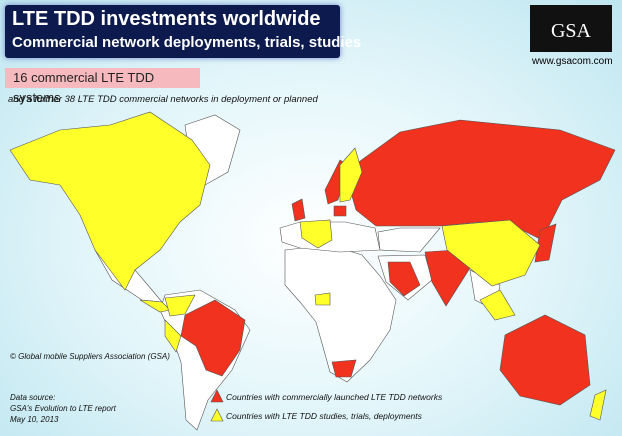 The width and height of the screenshot is (622, 436). I want to click on source-line: May 10, 2013, so click(34, 419).